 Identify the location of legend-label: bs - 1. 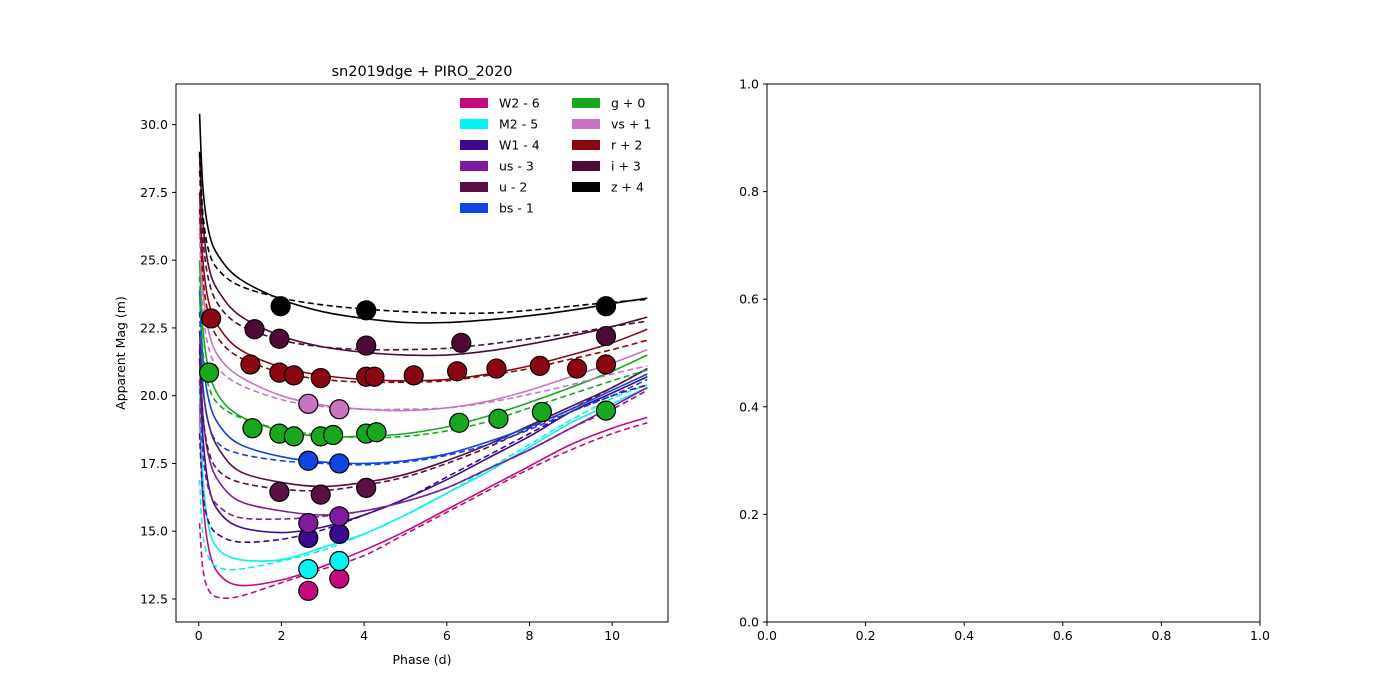
(516, 208).